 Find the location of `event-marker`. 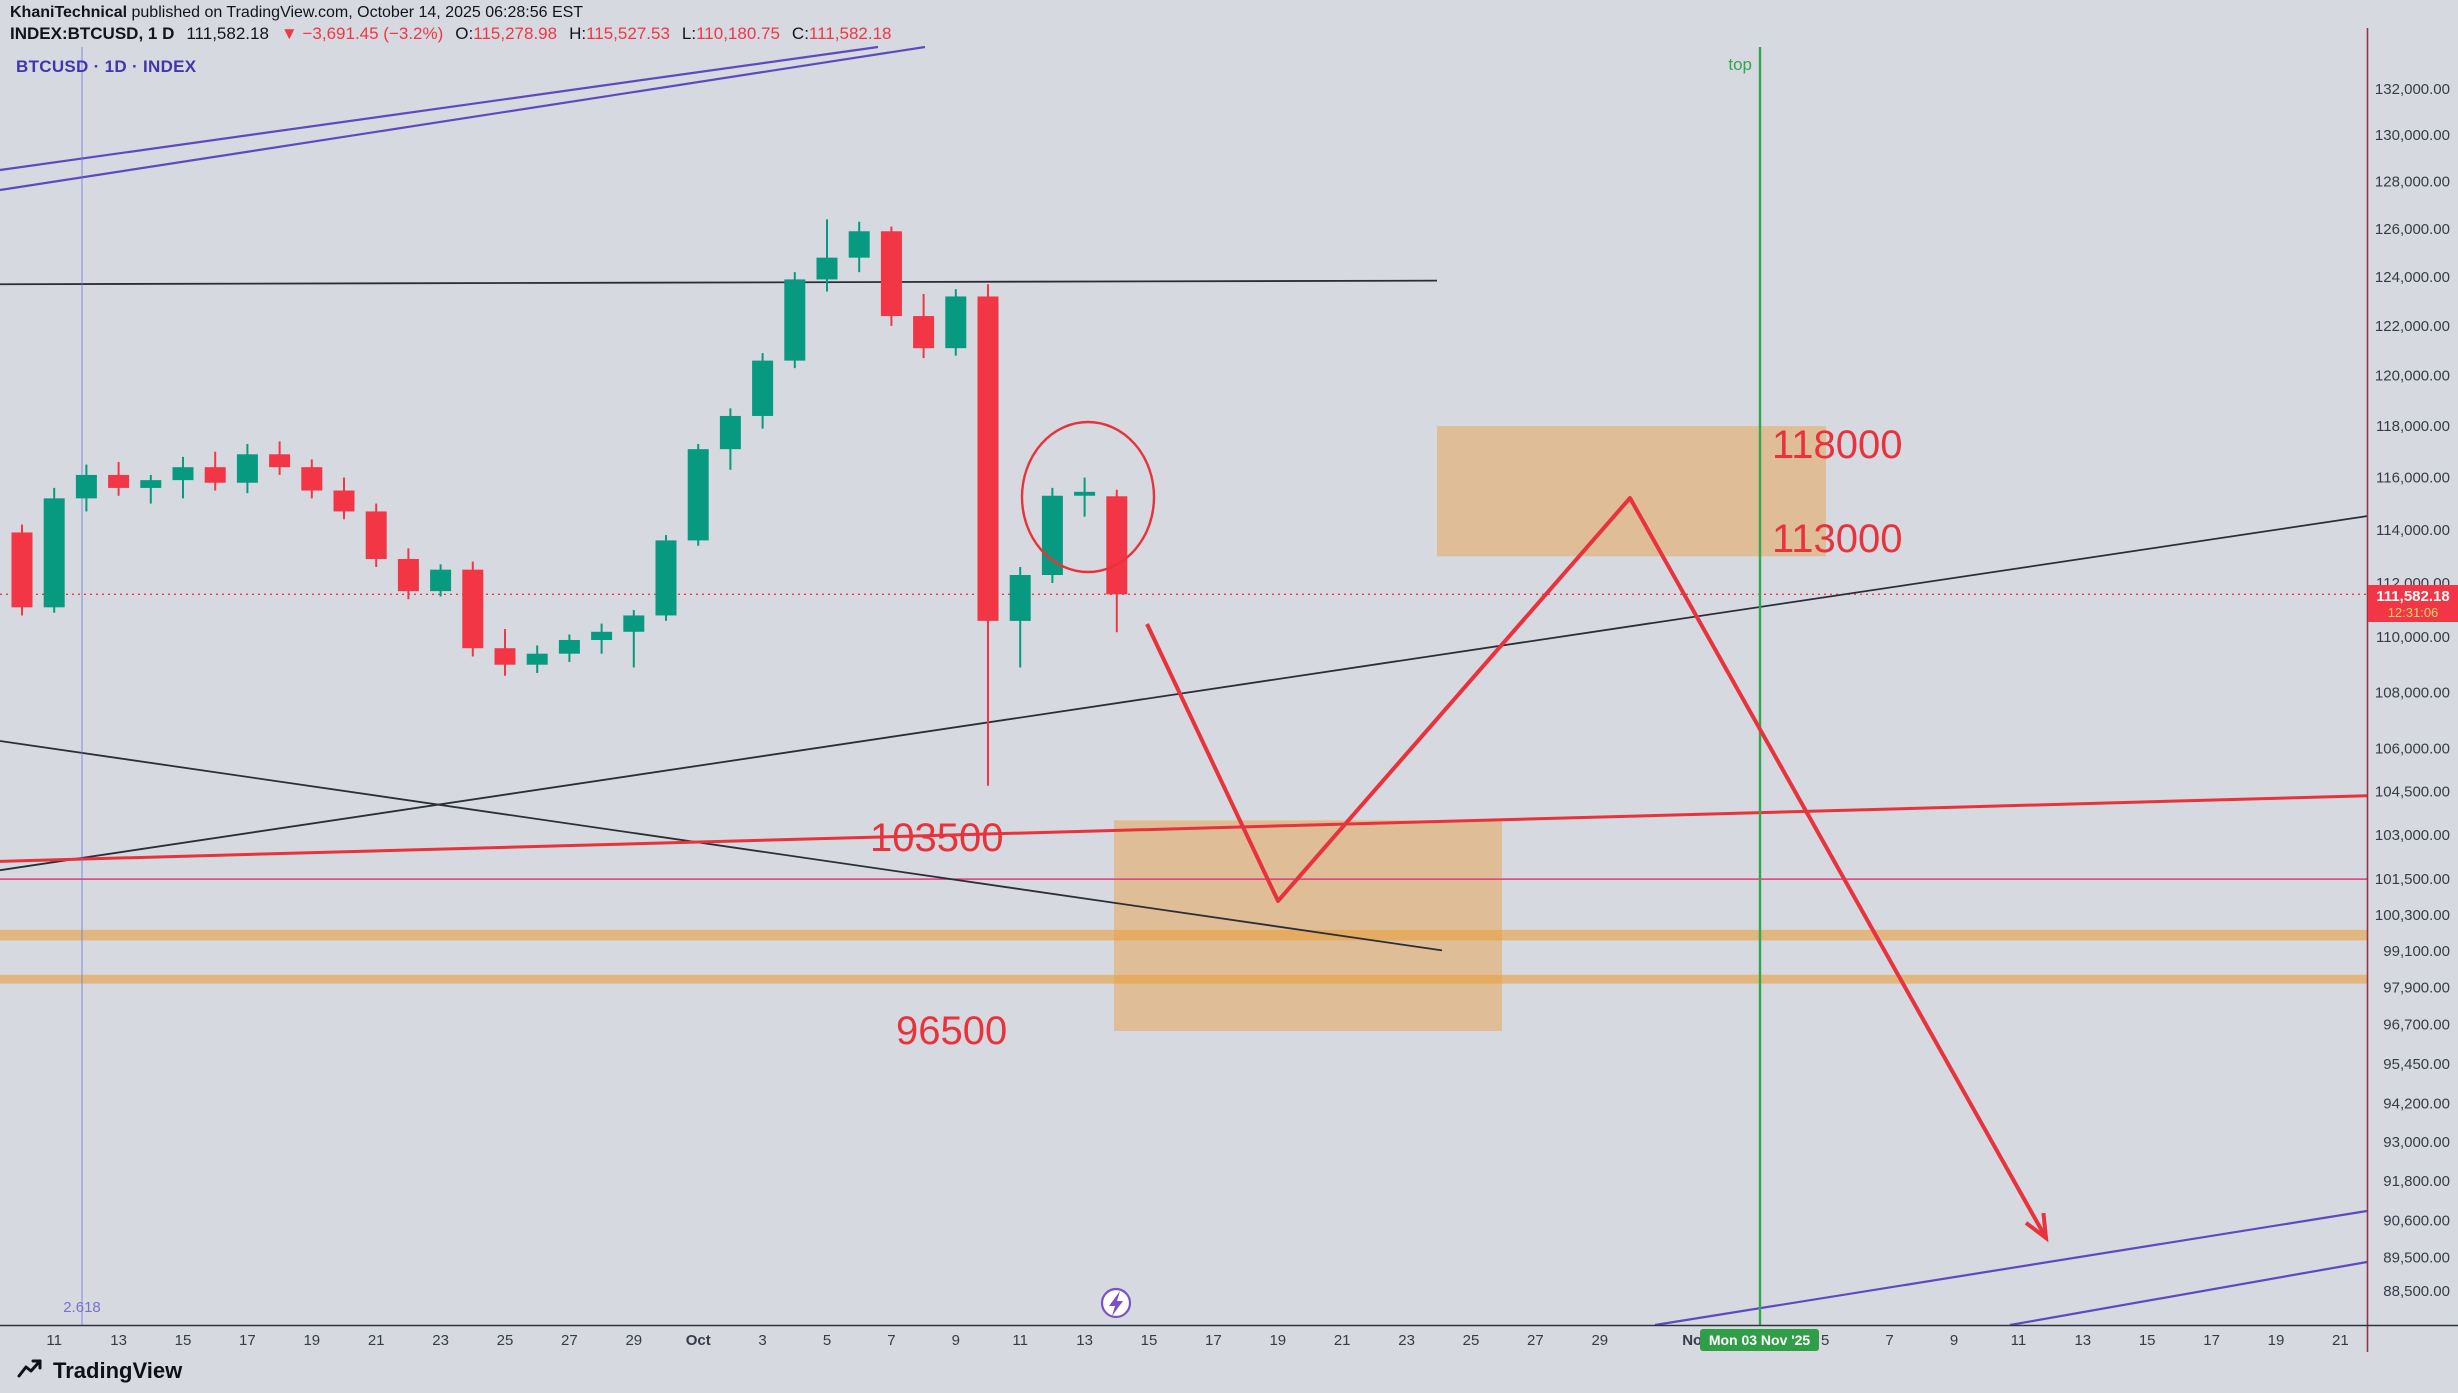

event-marker is located at coordinates (1116, 1303).